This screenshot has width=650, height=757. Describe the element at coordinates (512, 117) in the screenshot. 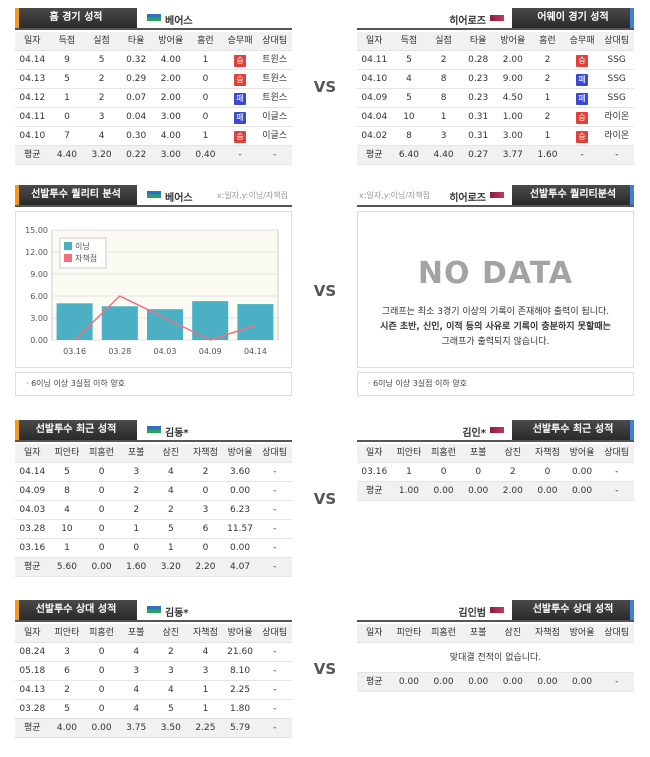

I see `cell: 1.00` at that location.